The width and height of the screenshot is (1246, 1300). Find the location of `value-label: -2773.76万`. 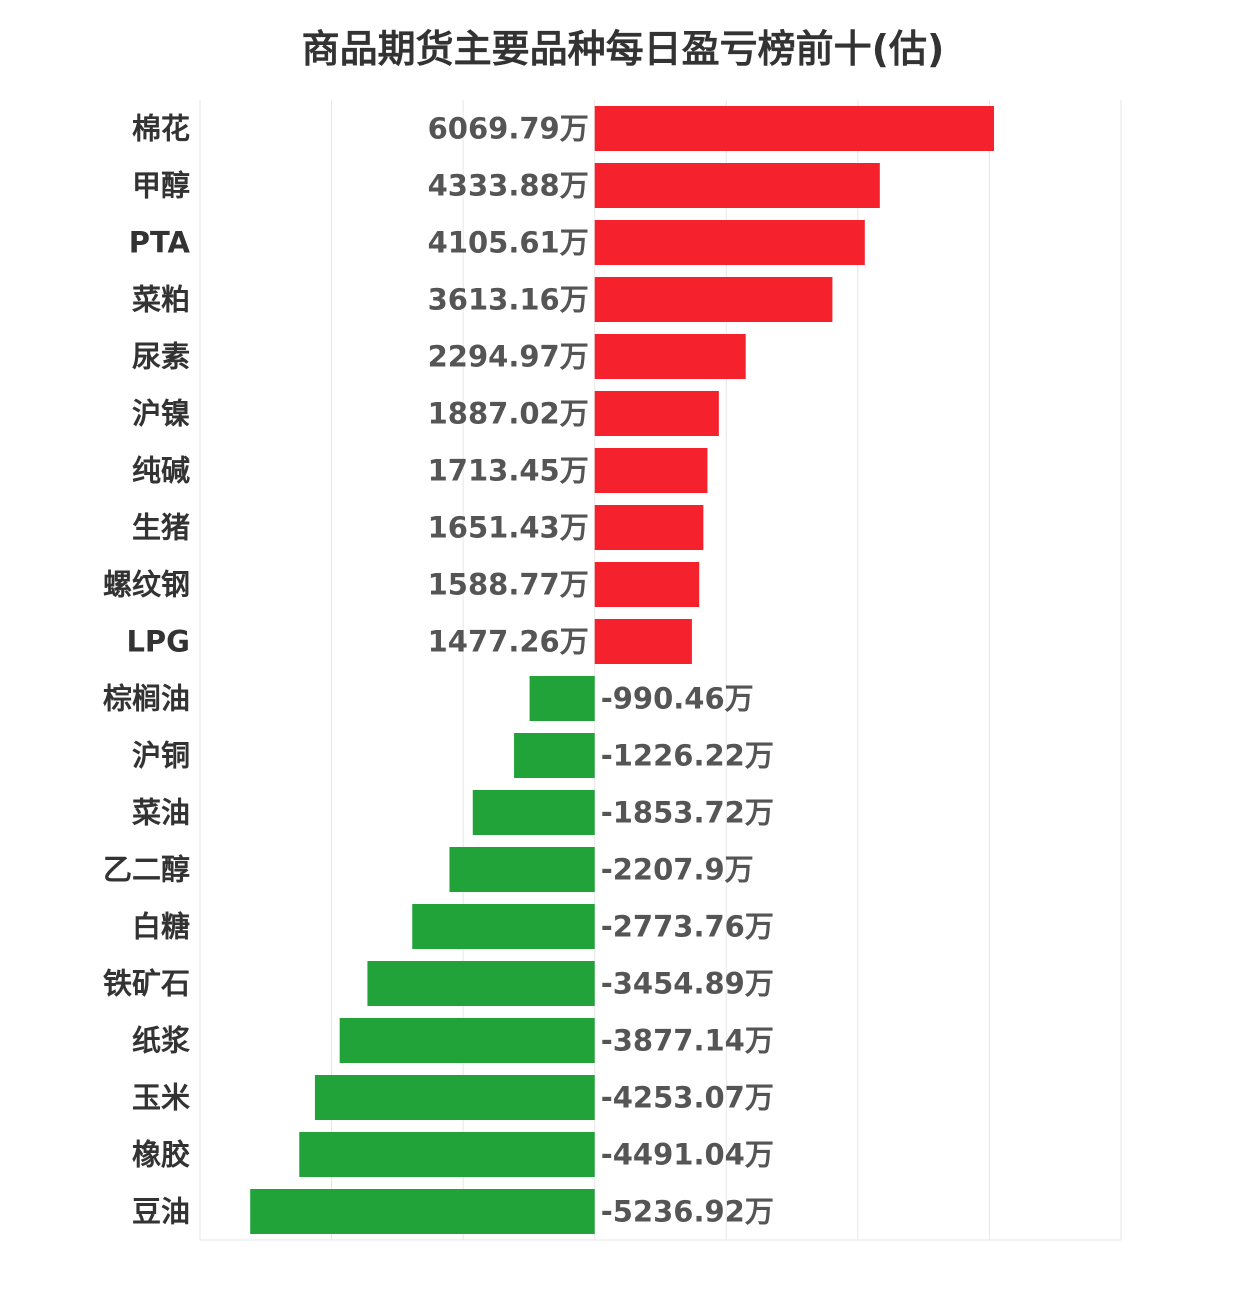

value-label: -2773.76万 is located at coordinates (687, 927).